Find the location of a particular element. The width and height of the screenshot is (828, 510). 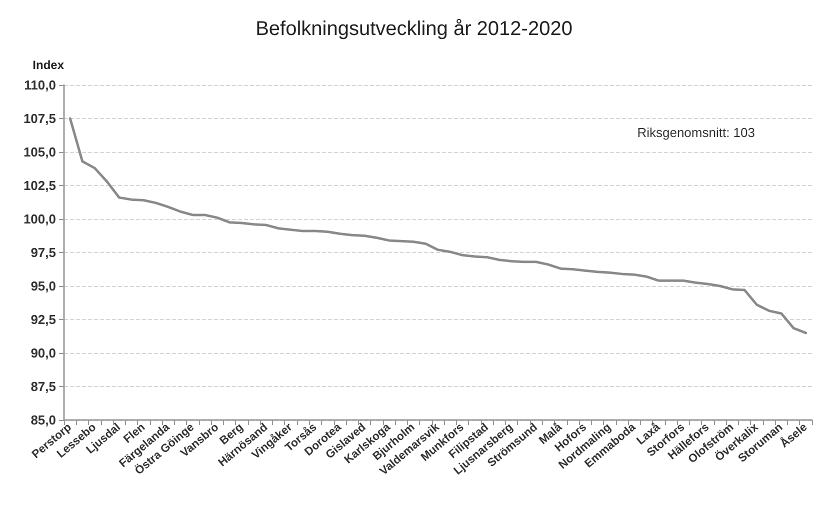

y-tick-label: 90,0 is located at coordinates (43, 353).